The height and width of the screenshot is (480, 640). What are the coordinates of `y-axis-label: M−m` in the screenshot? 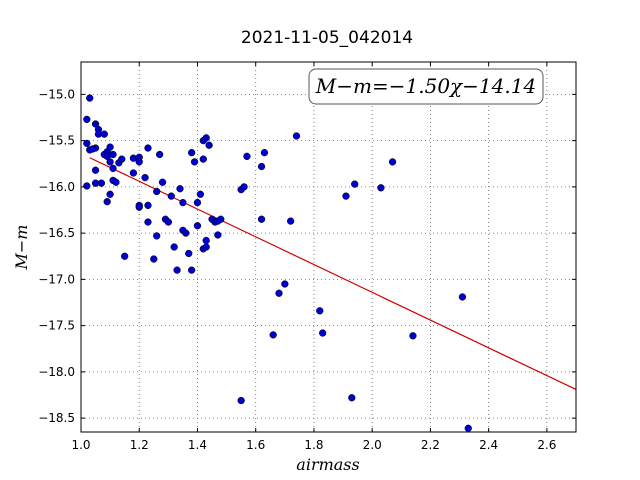 It's located at (21, 248).